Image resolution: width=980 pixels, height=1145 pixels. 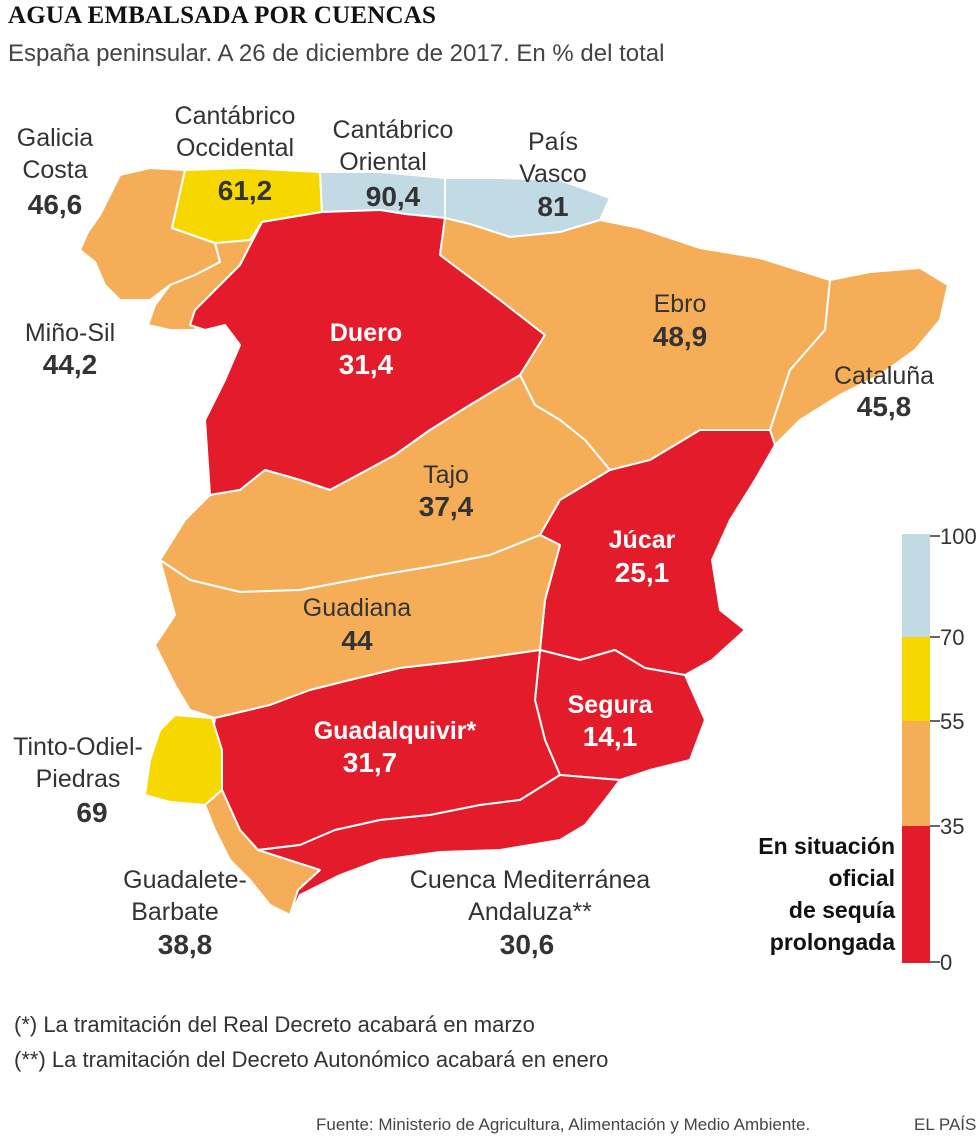 What do you see at coordinates (395, 731) in the screenshot?
I see `basin-name: Guadalquivir*` at bounding box center [395, 731].